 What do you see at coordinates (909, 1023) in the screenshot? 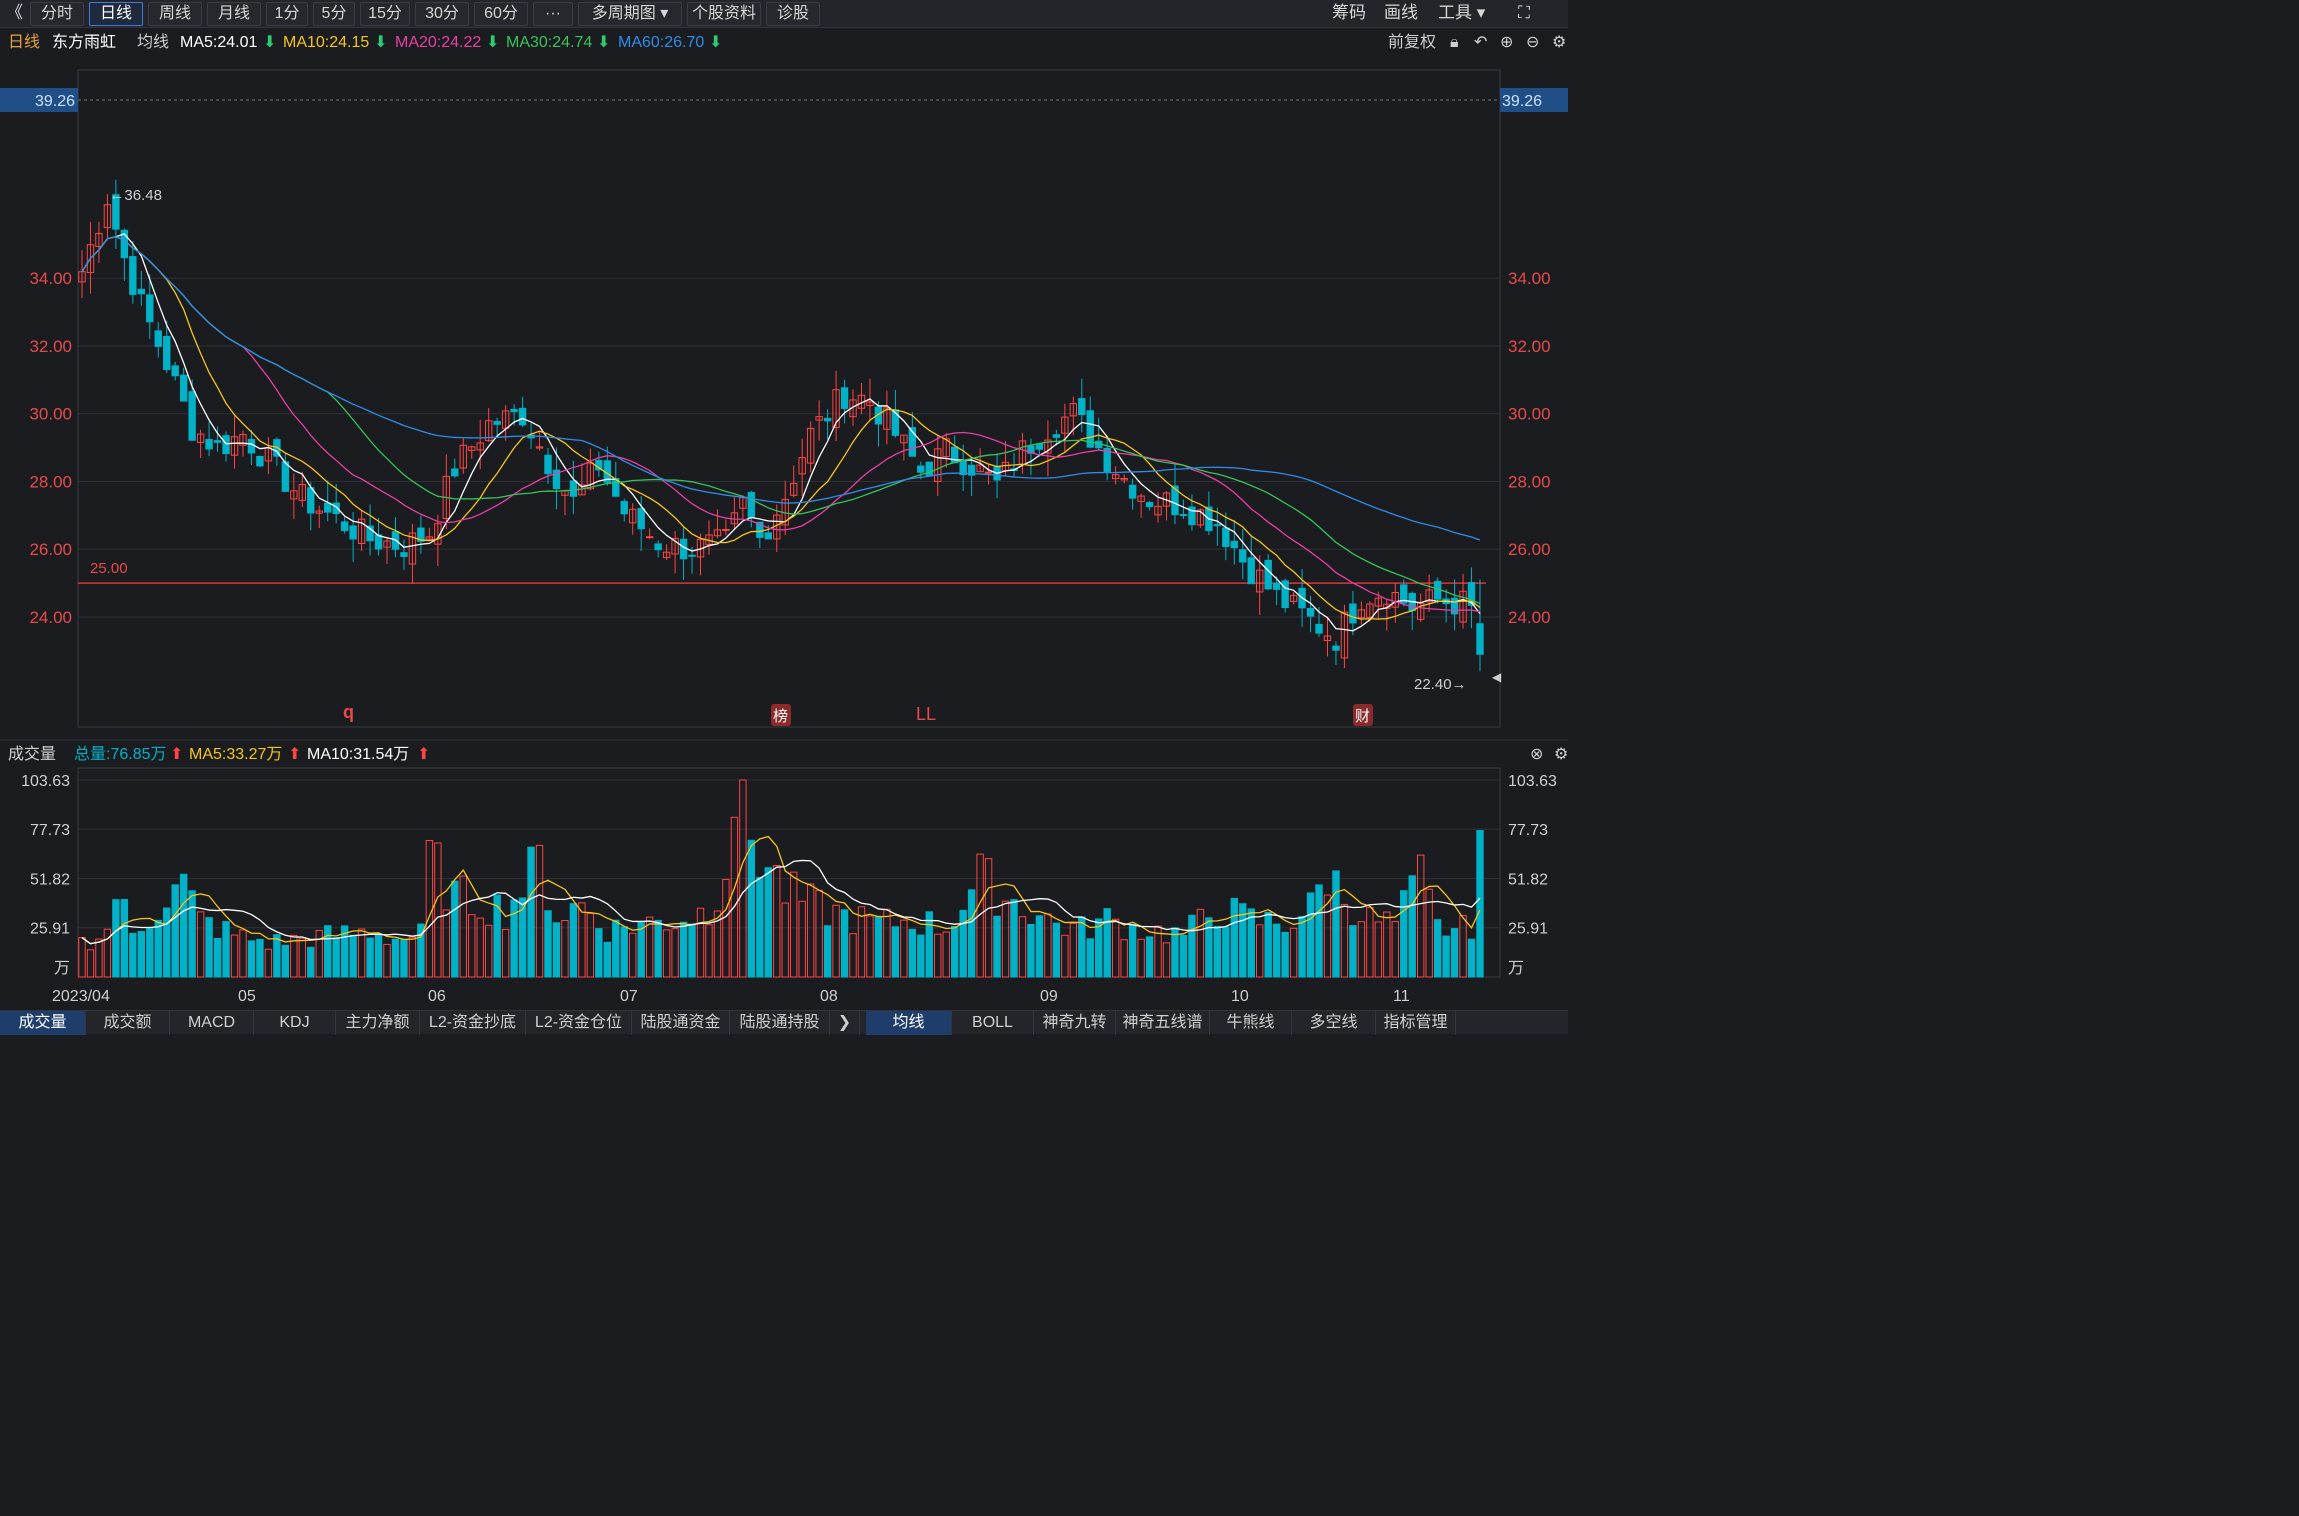
I see `indicator-tab-9: 均线` at bounding box center [909, 1023].